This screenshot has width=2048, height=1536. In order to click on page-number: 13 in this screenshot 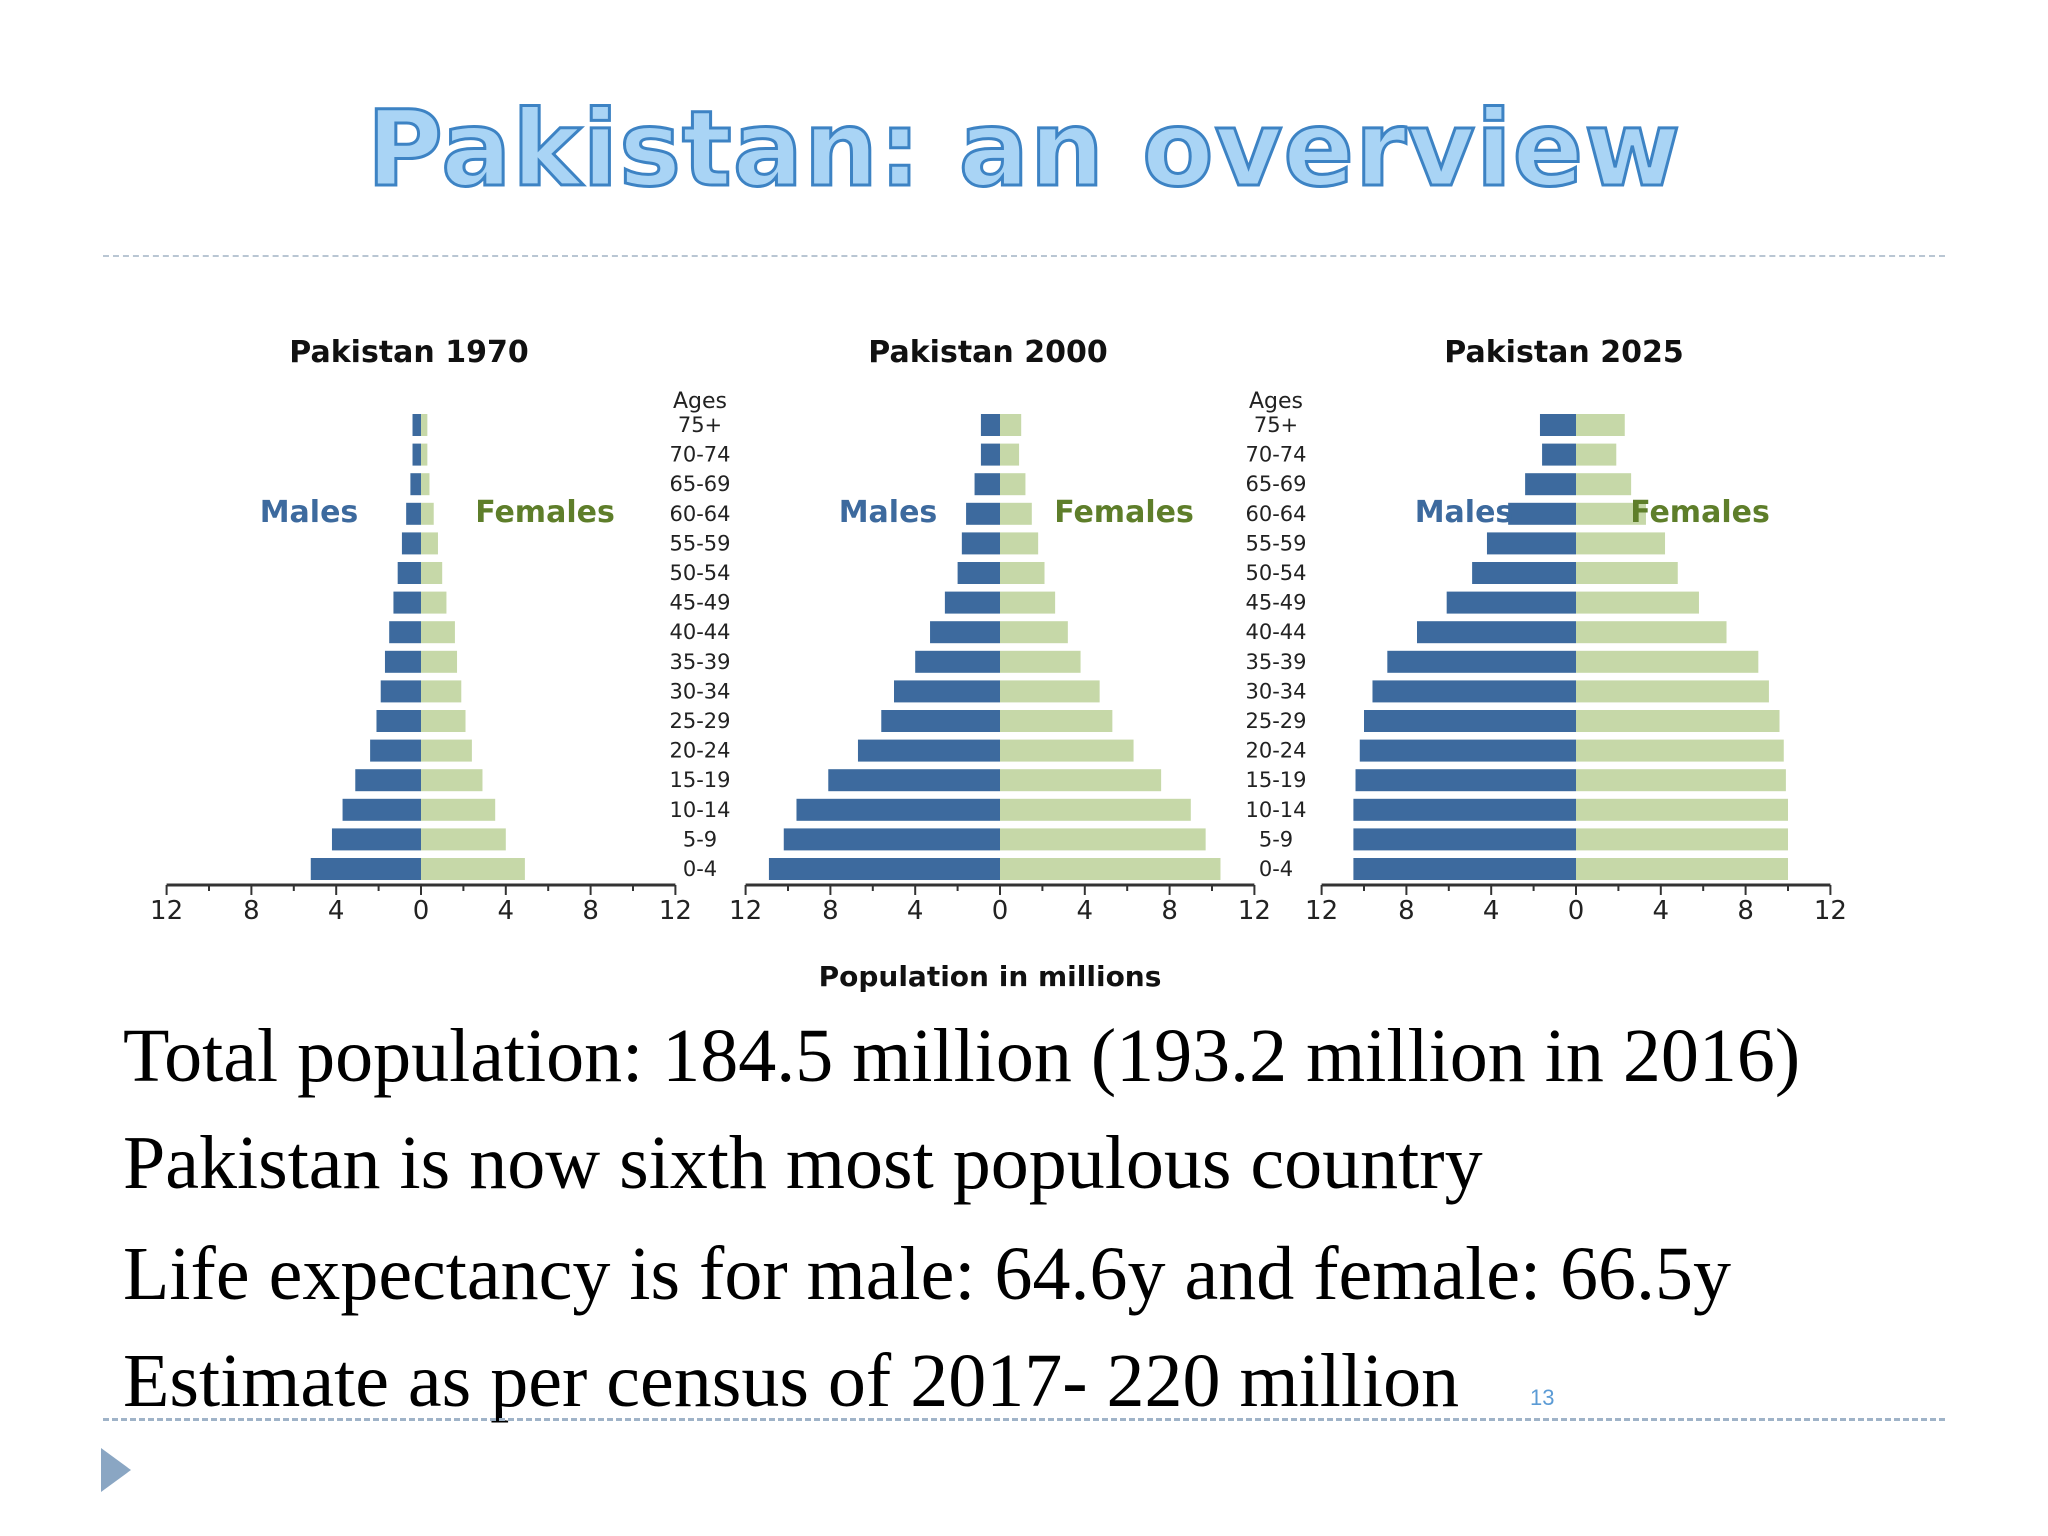, I will do `click(1542, 1397)`.